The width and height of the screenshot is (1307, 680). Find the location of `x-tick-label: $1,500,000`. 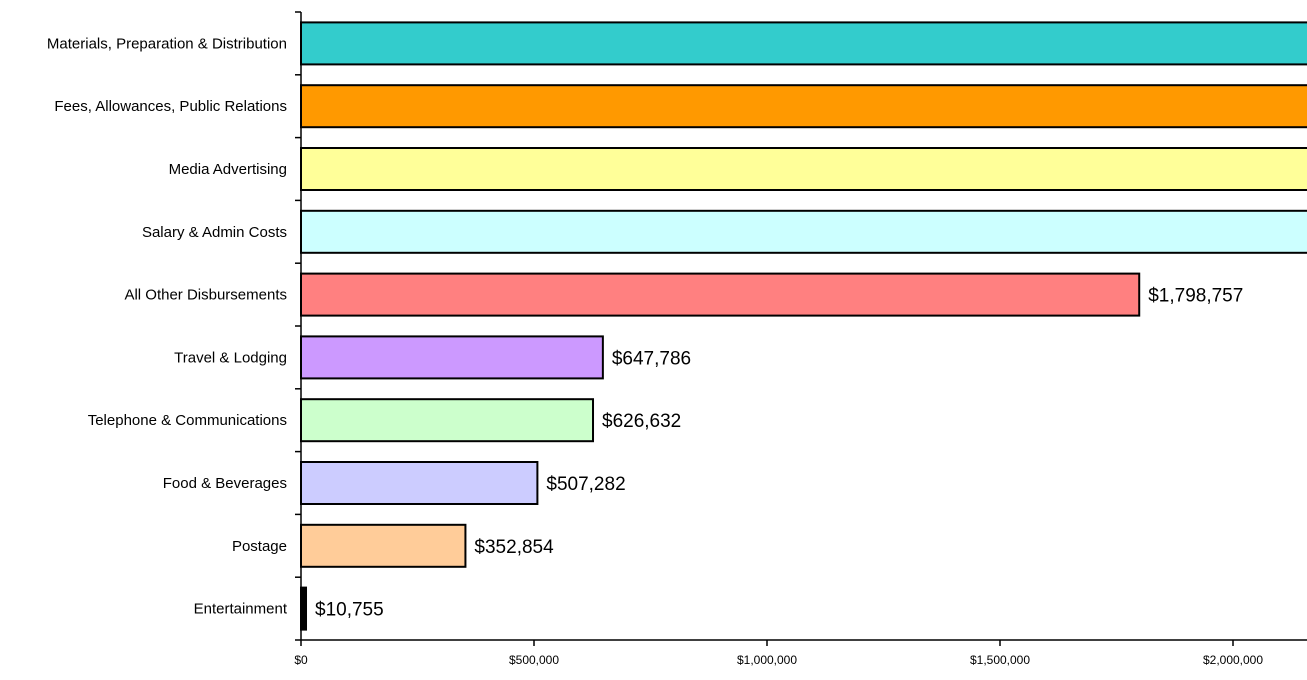

x-tick-label: $1,500,000 is located at coordinates (1000, 660).